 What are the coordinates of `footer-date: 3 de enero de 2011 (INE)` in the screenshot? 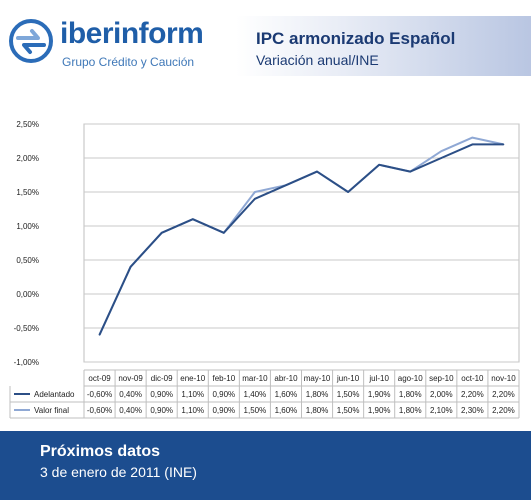 It's located at (118, 472).